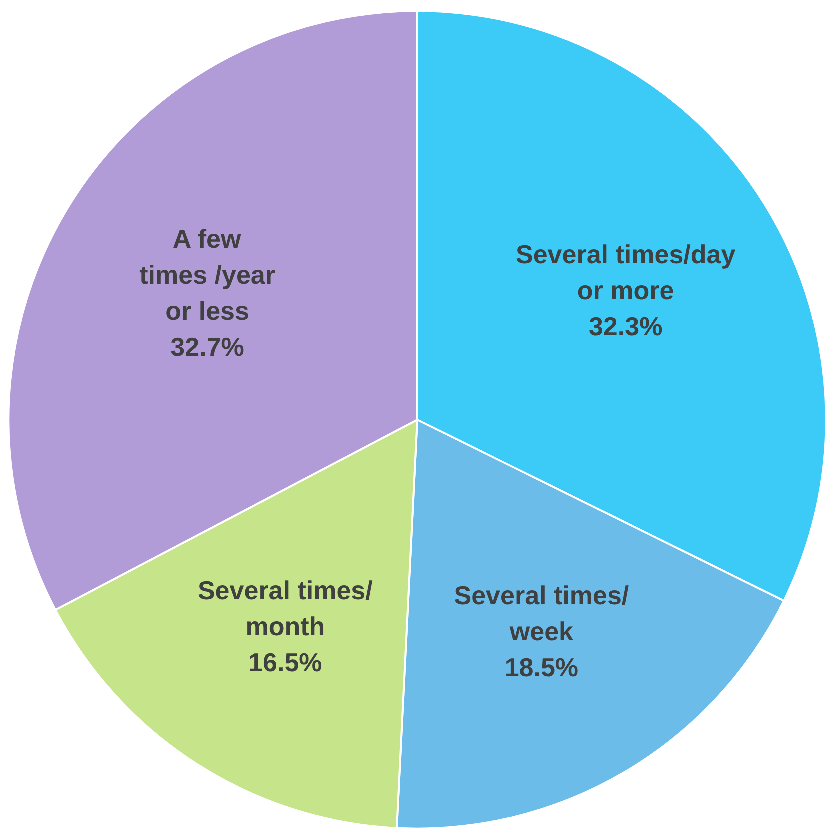 This screenshot has height=839, width=834. What do you see at coordinates (542, 613) in the screenshot?
I see `slice-label: Several times/ week` at bounding box center [542, 613].